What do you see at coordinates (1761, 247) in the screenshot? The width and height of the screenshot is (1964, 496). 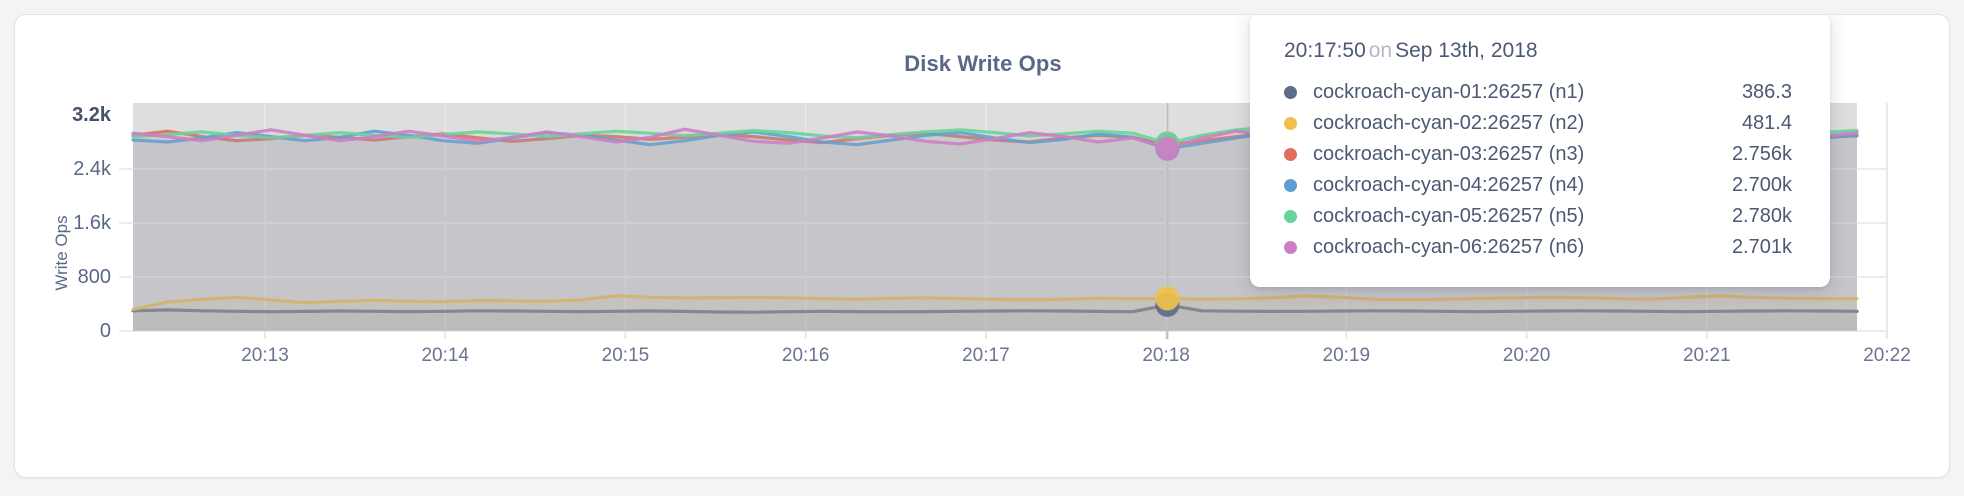 I see `tooltip-series-value: 2.701k` at bounding box center [1761, 247].